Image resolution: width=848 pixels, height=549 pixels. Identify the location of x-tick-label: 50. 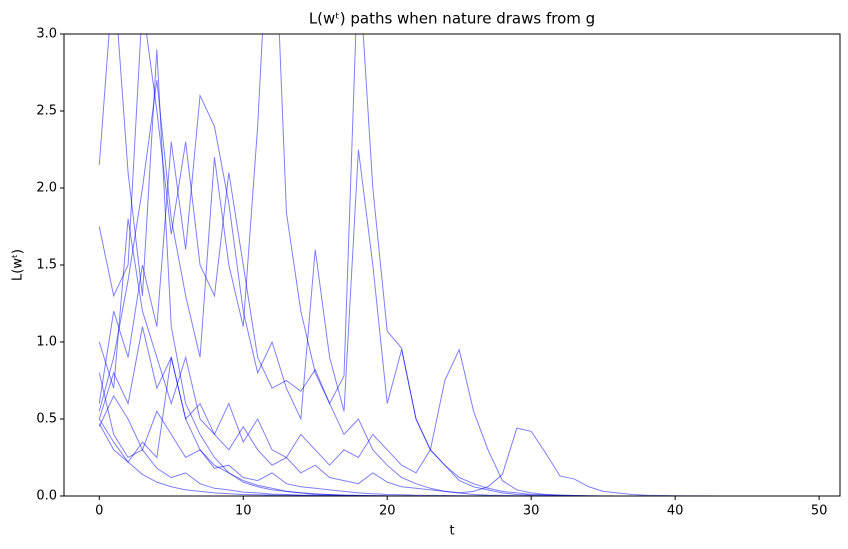
(819, 511).